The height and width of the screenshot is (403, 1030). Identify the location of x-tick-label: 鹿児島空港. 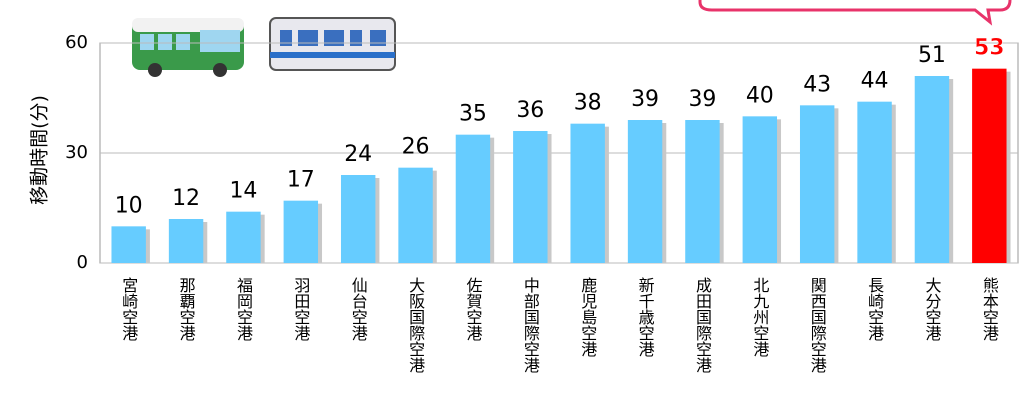
(587, 317).